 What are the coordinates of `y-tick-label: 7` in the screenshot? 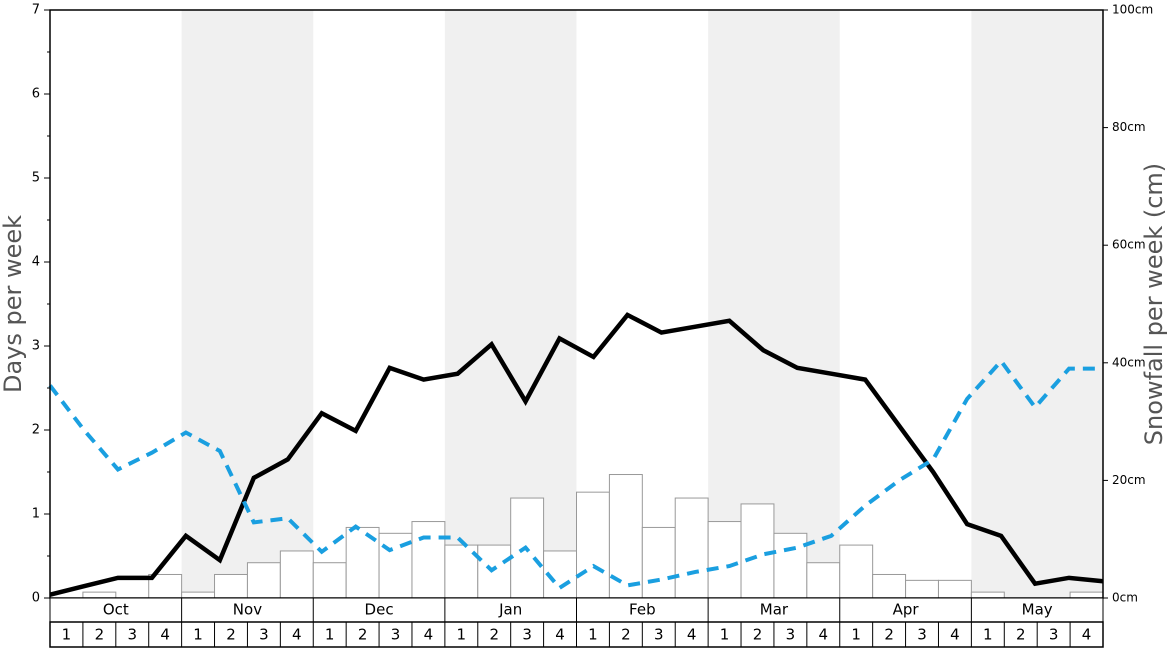 It's located at (36, 10).